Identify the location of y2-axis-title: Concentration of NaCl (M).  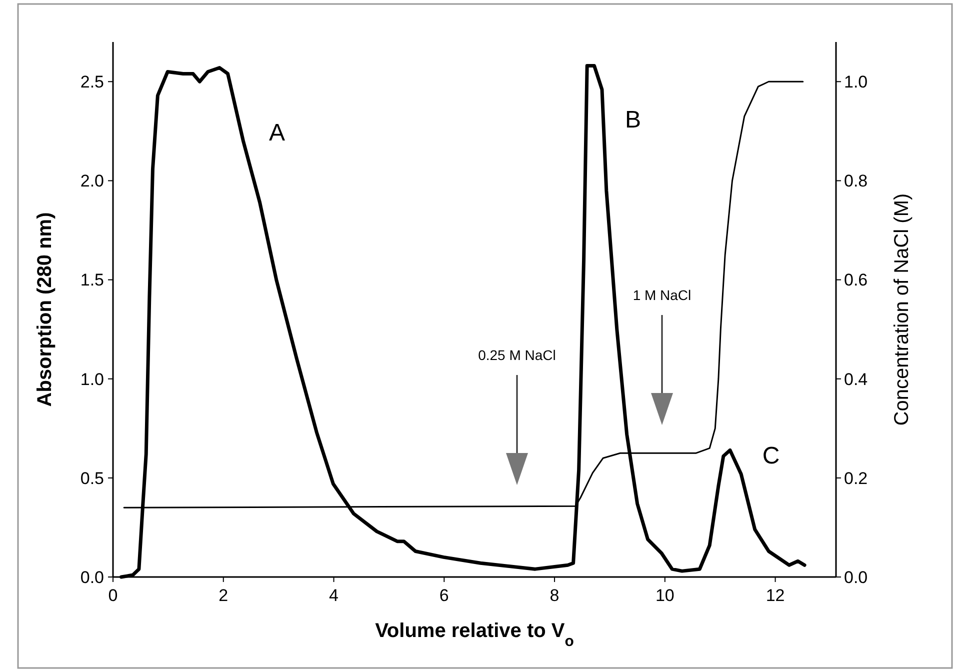
(902, 309).